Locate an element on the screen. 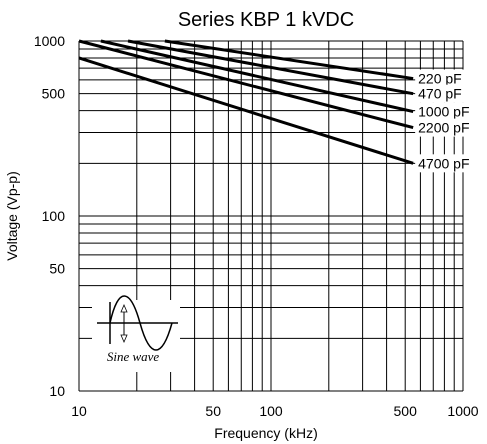 Image resolution: width=487 pixels, height=444 pixels. x-tick-label: 500 is located at coordinates (406, 411).